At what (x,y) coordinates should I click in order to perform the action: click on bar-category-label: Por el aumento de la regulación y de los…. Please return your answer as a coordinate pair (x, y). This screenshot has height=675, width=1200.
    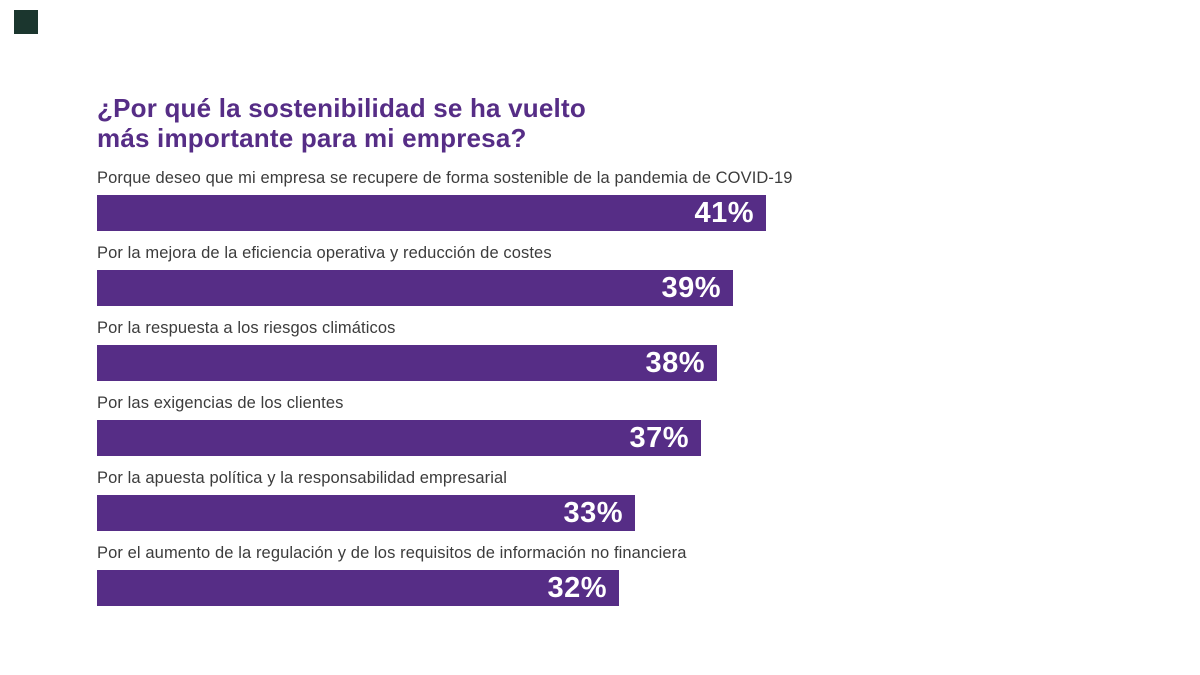
    Looking at the image, I should click on (392, 553).